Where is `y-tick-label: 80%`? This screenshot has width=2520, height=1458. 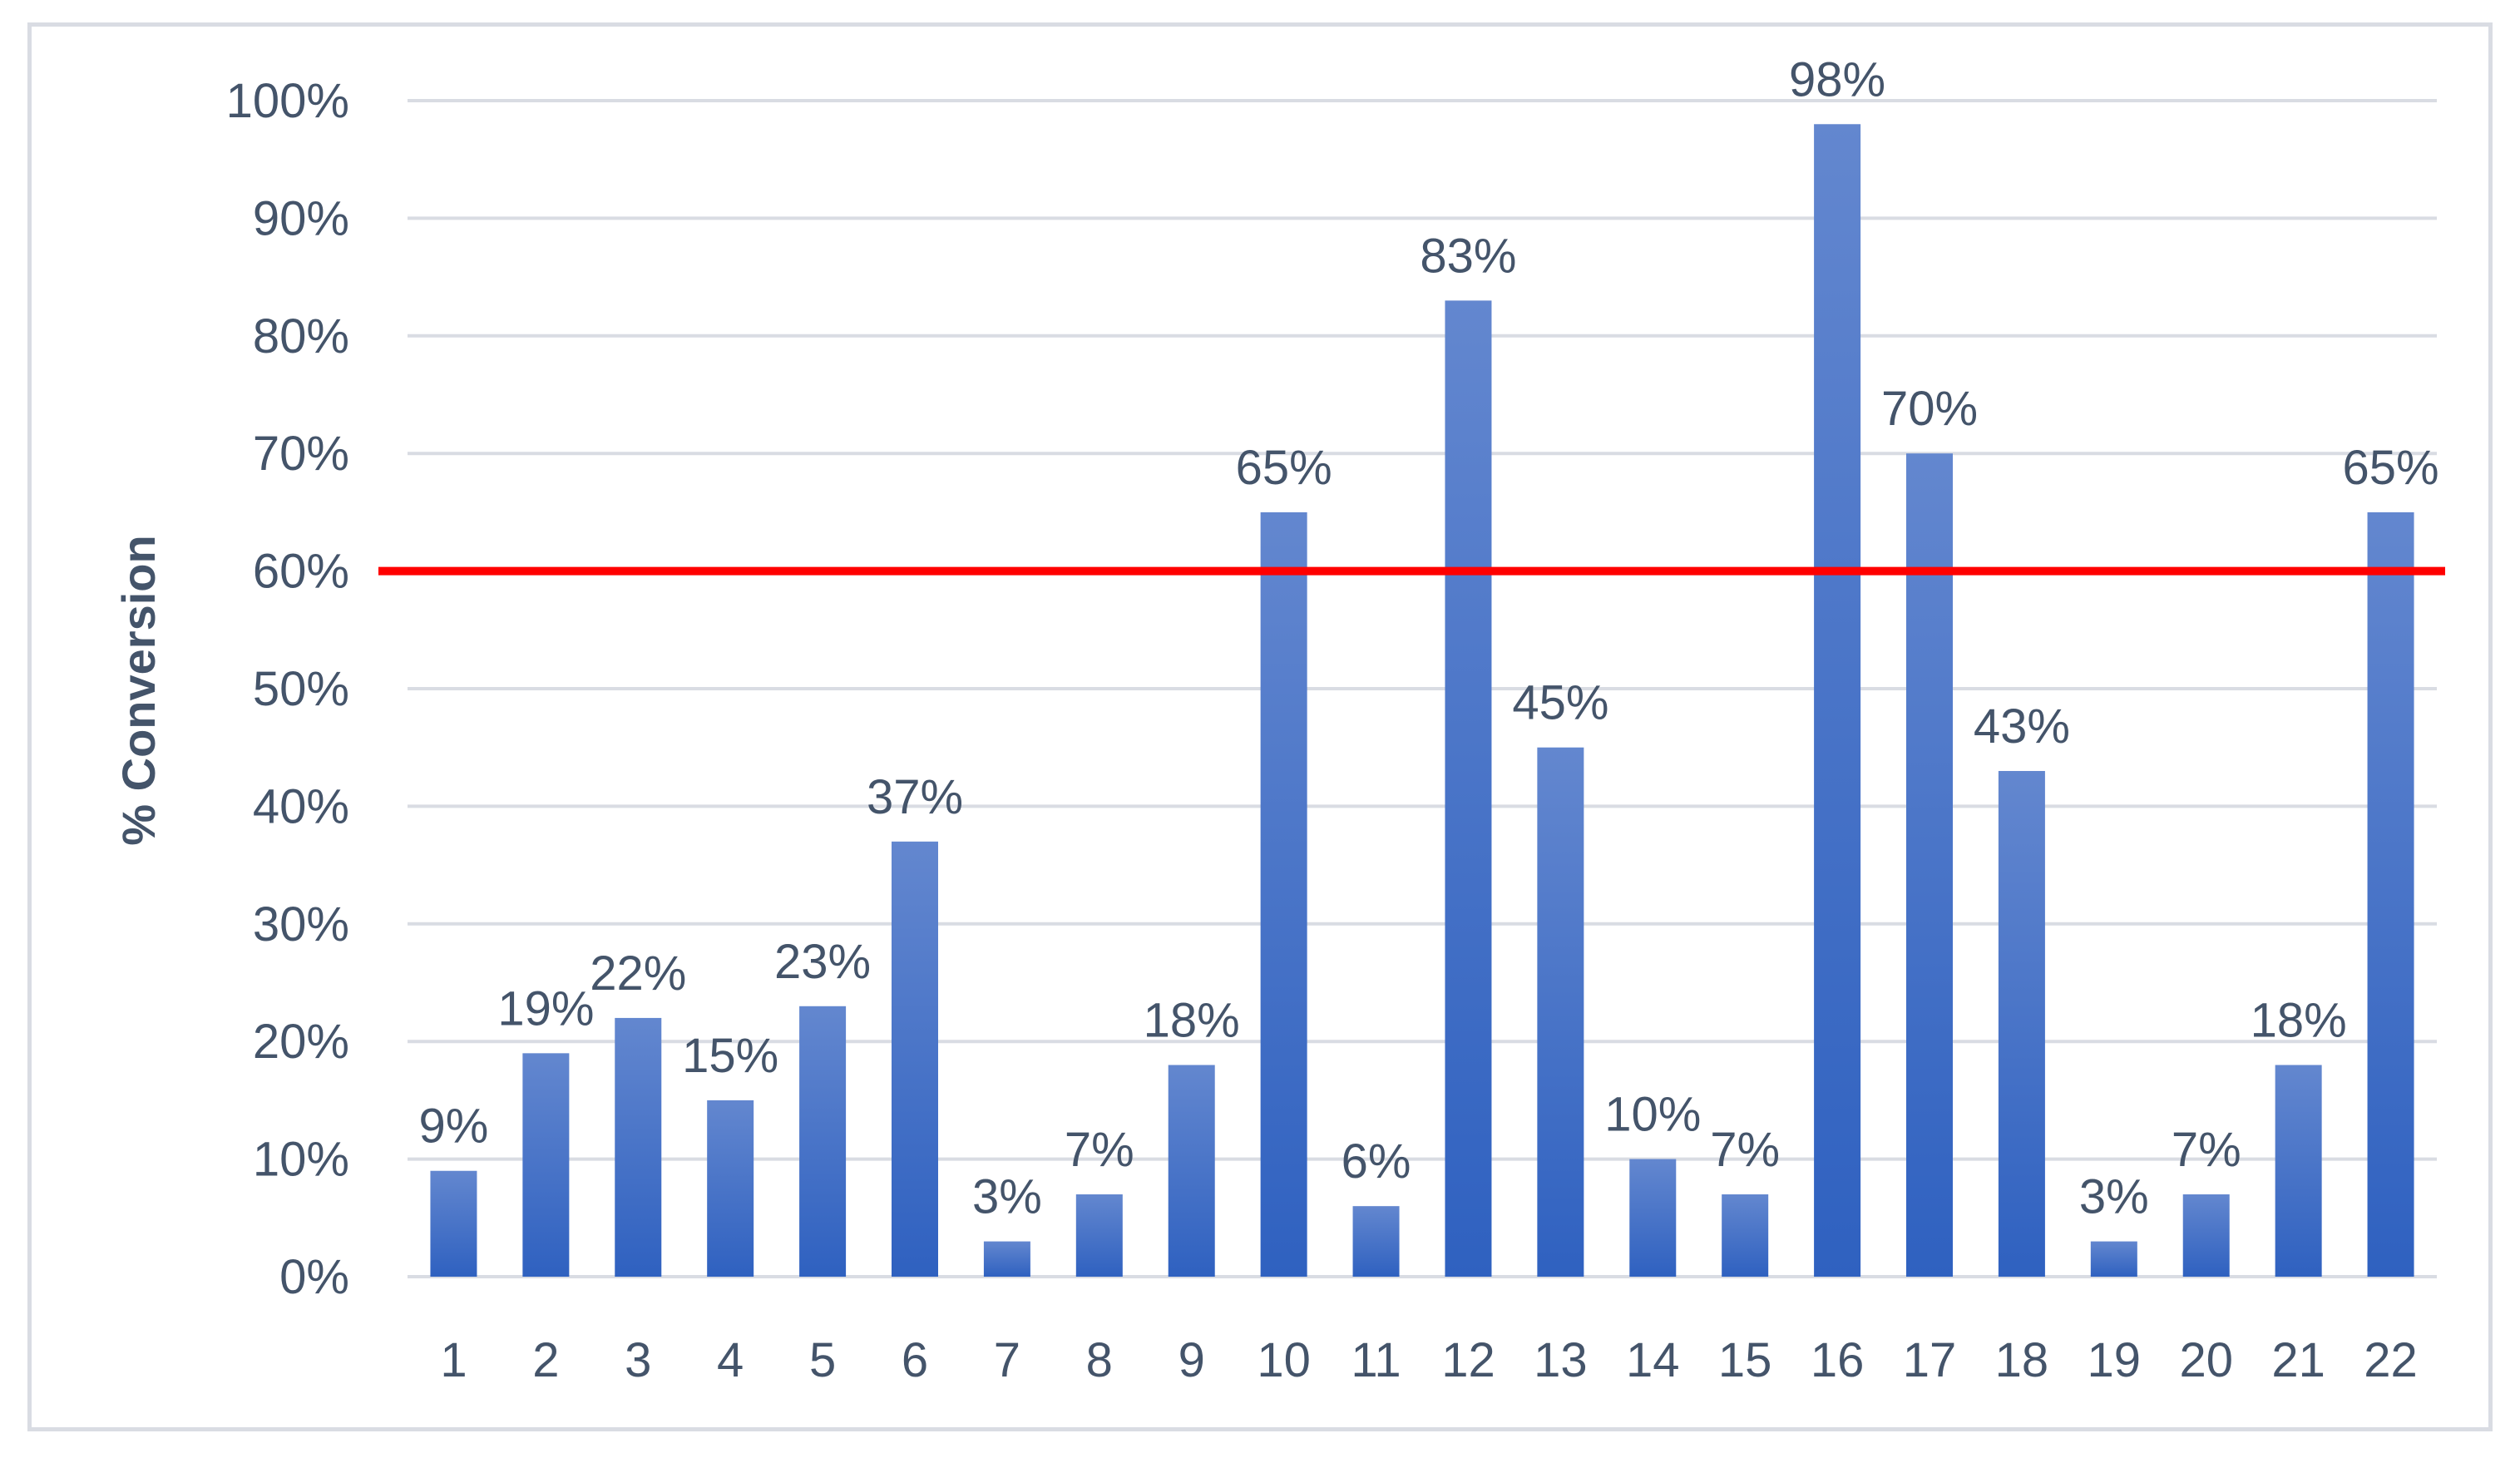 y-tick-label: 80% is located at coordinates (301, 336).